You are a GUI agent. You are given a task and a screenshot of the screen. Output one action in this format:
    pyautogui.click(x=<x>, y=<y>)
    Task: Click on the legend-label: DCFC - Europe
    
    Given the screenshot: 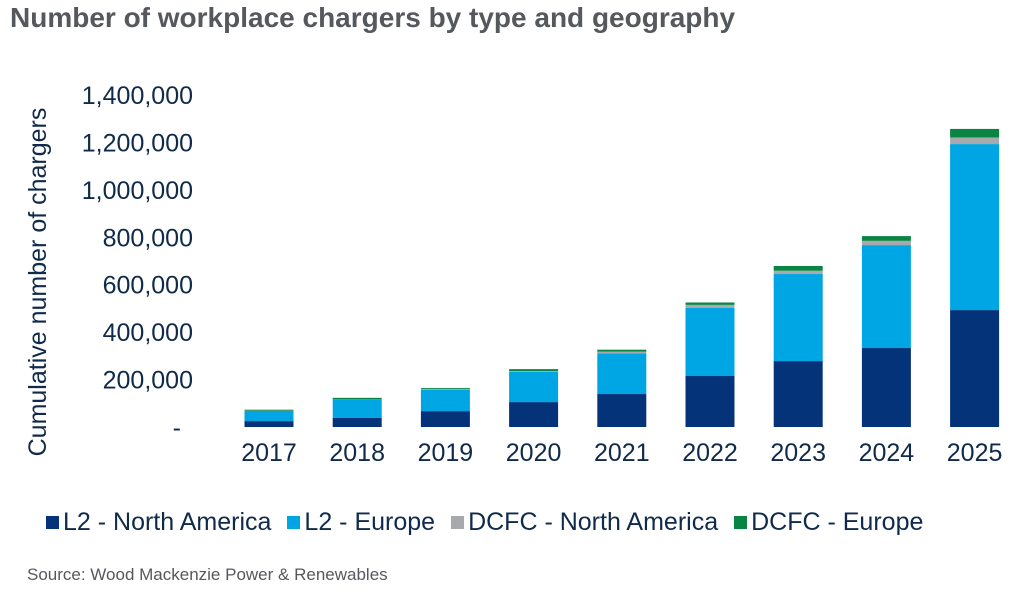 What is the action you would take?
    pyautogui.click(x=837, y=522)
    